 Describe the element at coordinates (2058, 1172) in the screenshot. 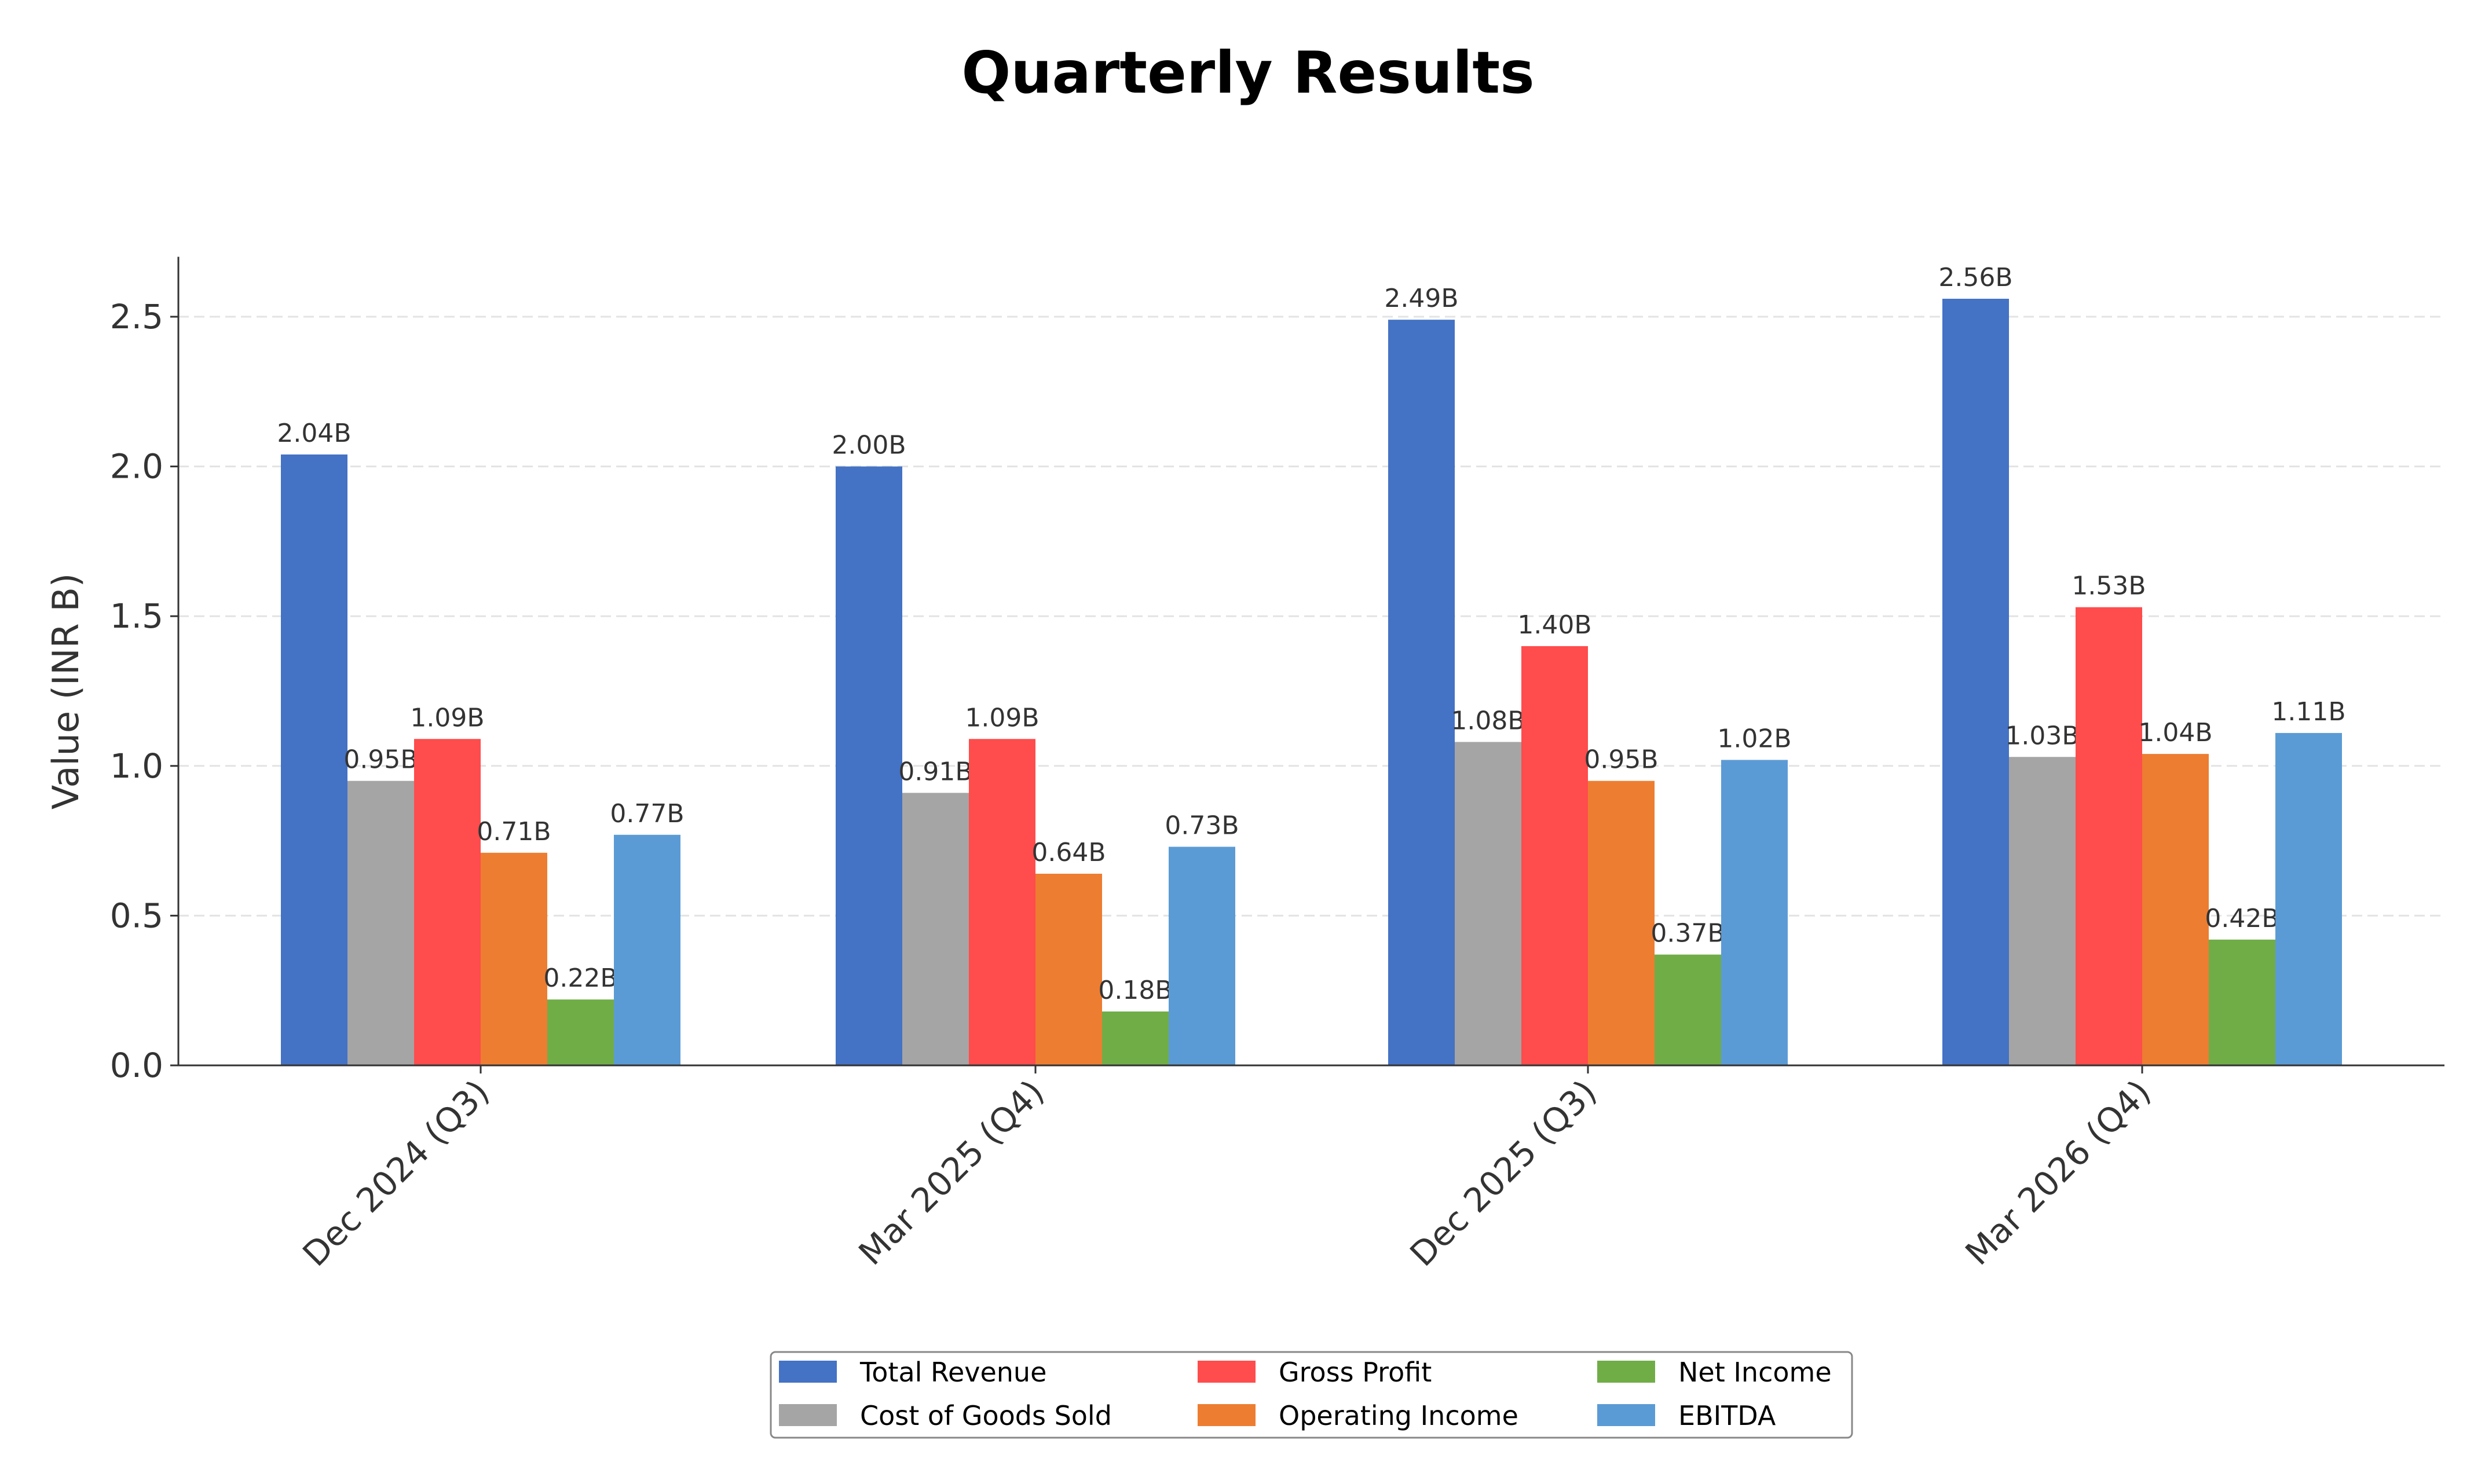

I see `x-tick-label: Mar 2026 (Q4)` at that location.